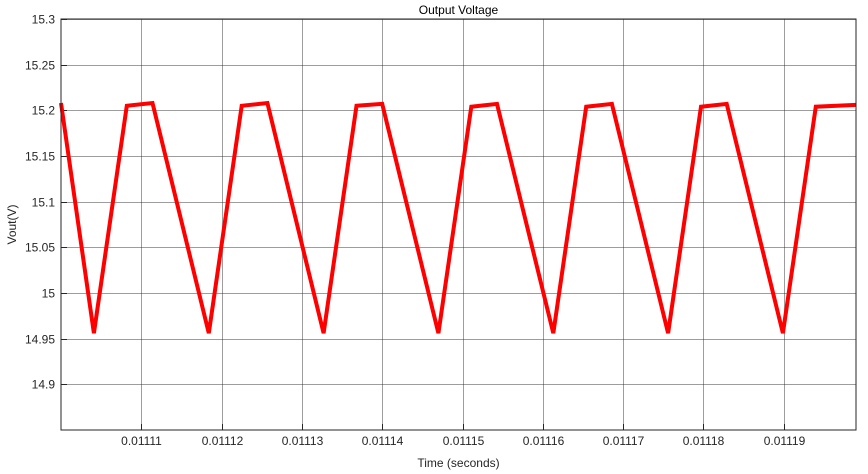  What do you see at coordinates (40, 157) in the screenshot?
I see `y-tick-label: 15.15` at bounding box center [40, 157].